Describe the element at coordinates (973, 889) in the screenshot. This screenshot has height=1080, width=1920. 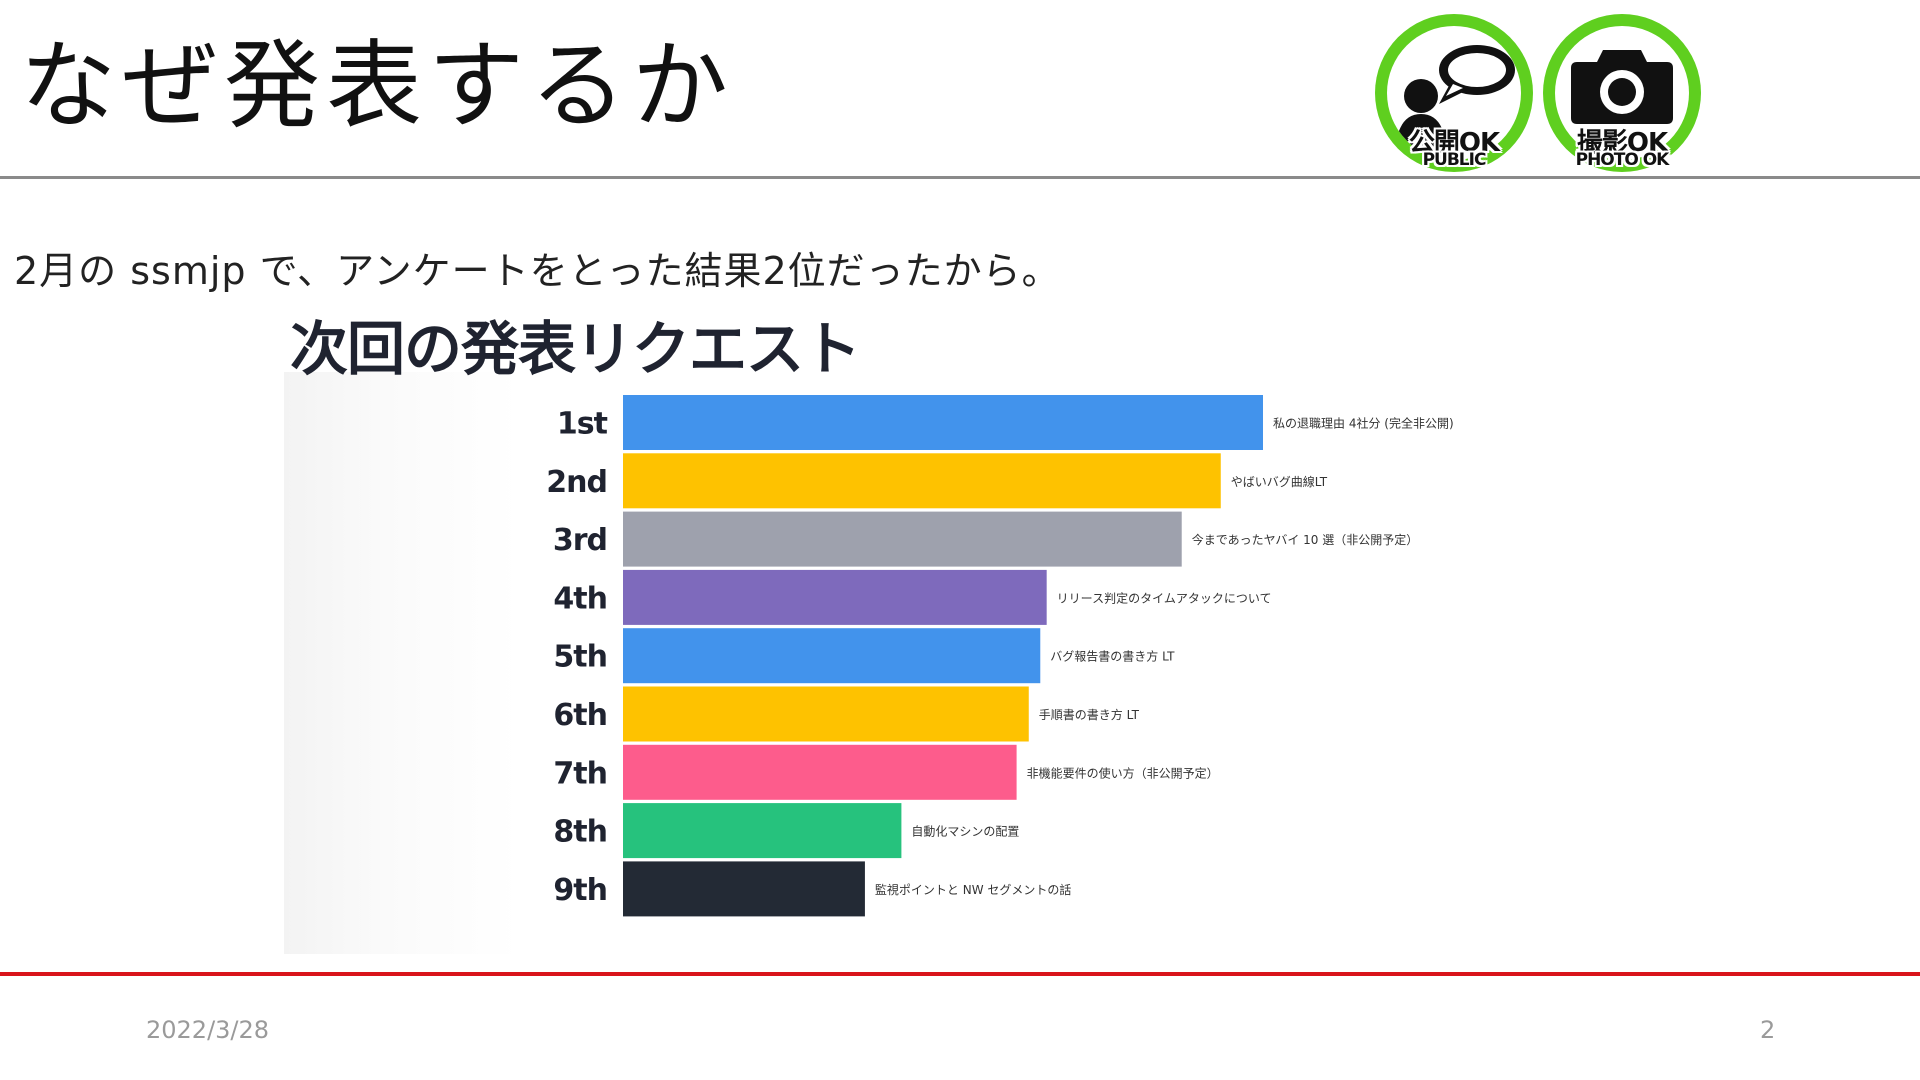
I see `bar-label: 監視ポイントと NW セグメントの話` at that location.